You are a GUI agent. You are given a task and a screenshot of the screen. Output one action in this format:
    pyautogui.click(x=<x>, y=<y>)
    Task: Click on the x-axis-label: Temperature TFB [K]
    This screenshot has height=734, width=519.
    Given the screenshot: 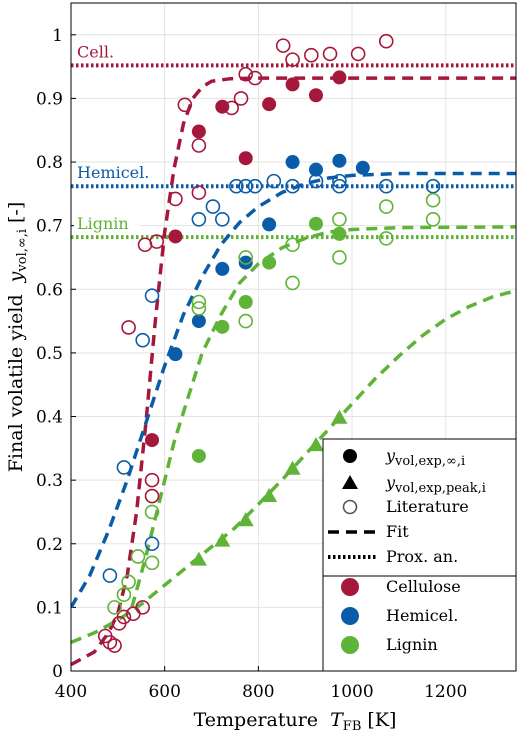 What is the action you would take?
    pyautogui.click(x=295, y=721)
    